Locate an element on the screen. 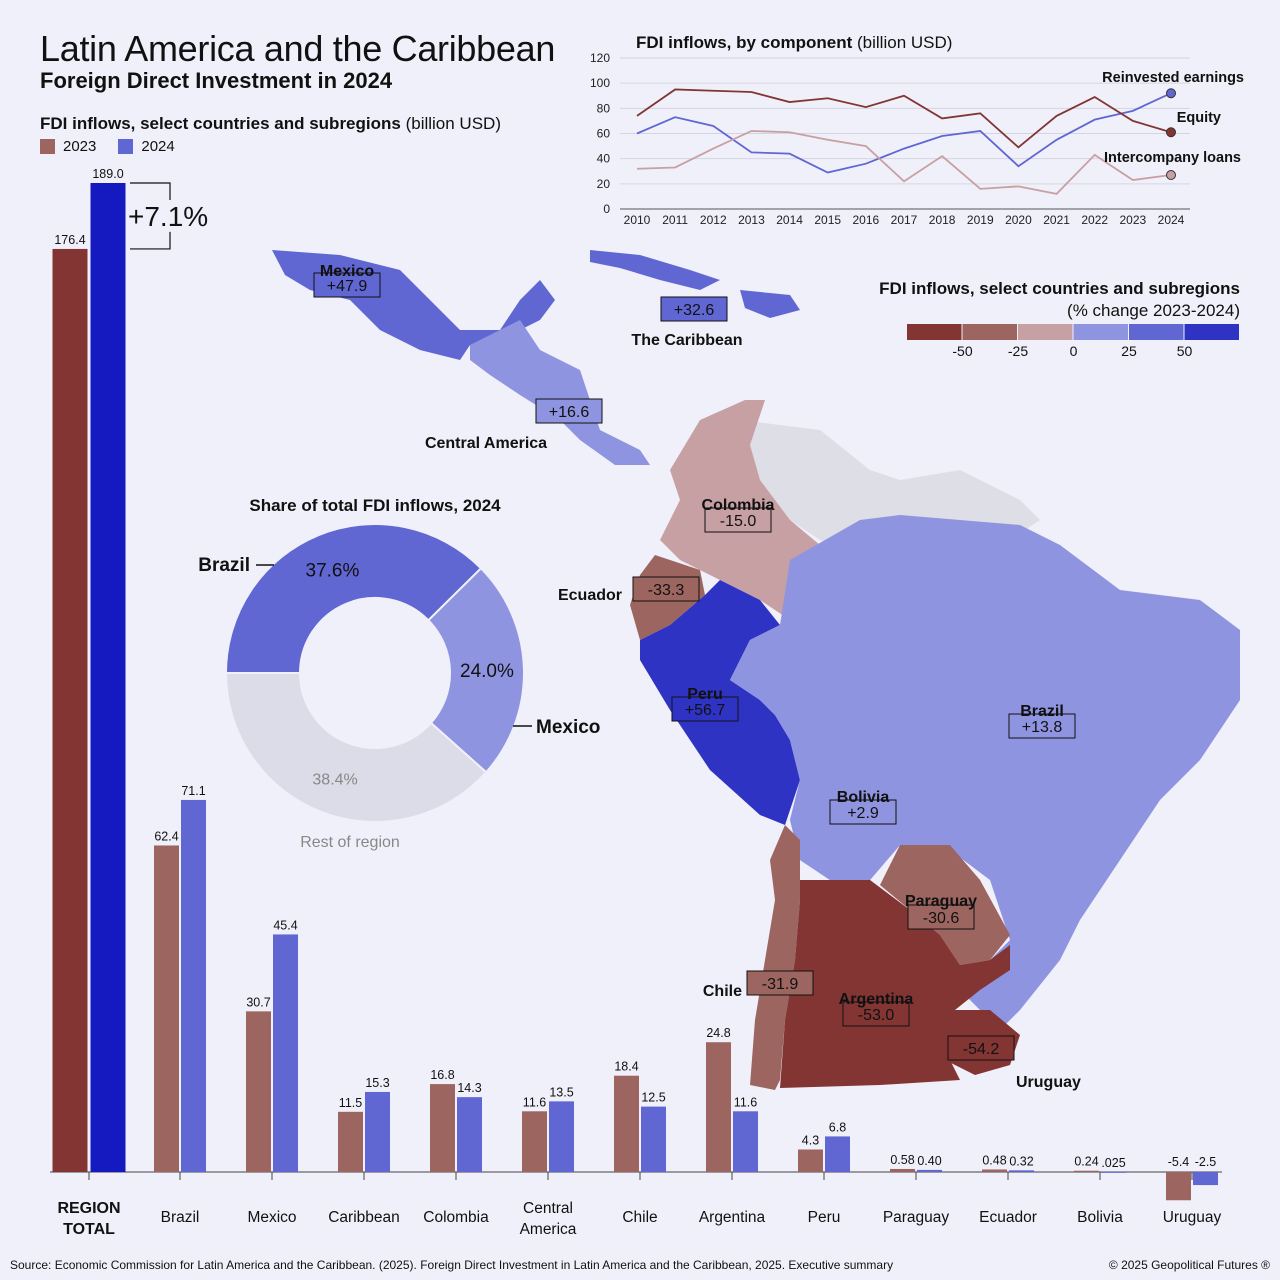 The width and height of the screenshot is (1280, 1280). bar-value-label: 6.8 is located at coordinates (837, 1127).